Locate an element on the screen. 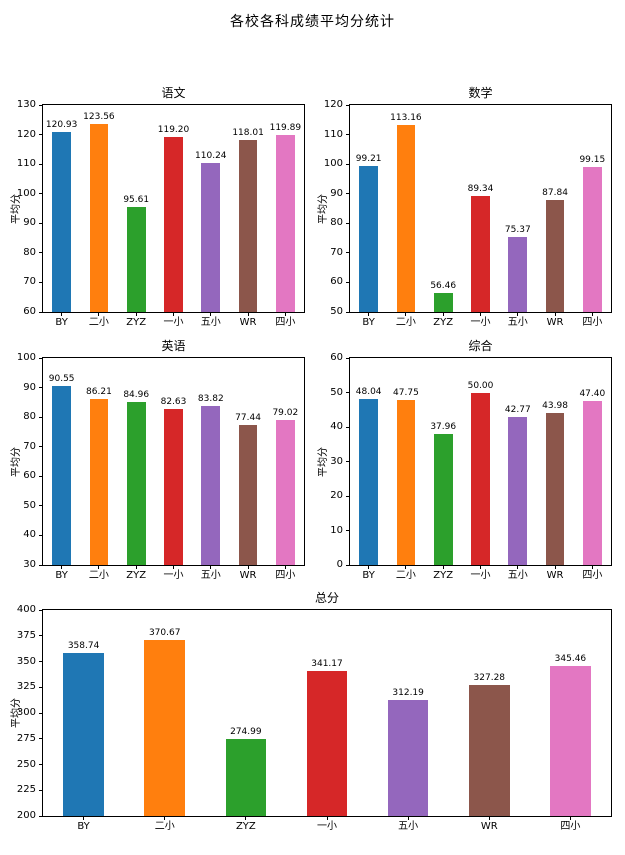 This screenshot has width=625, height=855. bar-value-label: 274.99 is located at coordinates (246, 731).